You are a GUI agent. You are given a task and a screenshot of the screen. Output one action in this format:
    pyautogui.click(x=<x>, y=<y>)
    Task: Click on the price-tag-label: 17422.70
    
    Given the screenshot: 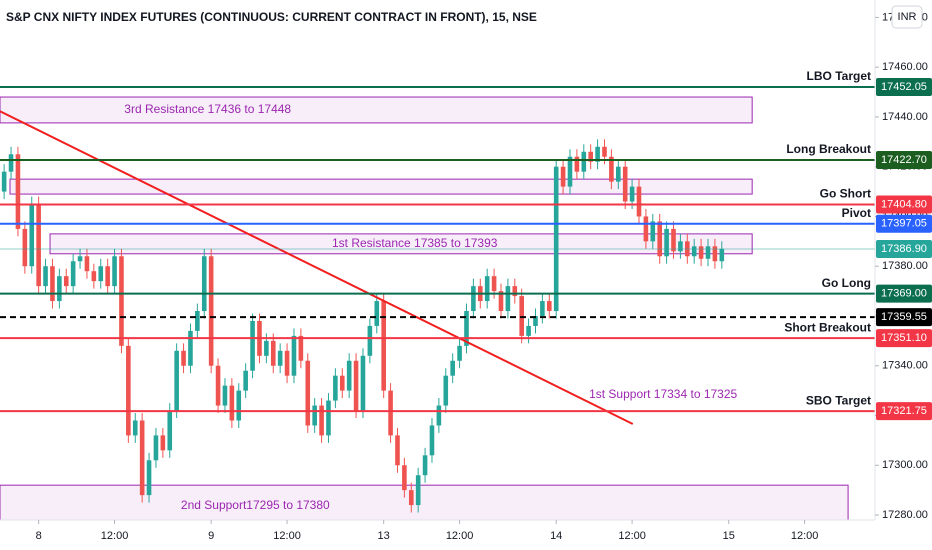 What is the action you would take?
    pyautogui.click(x=904, y=160)
    